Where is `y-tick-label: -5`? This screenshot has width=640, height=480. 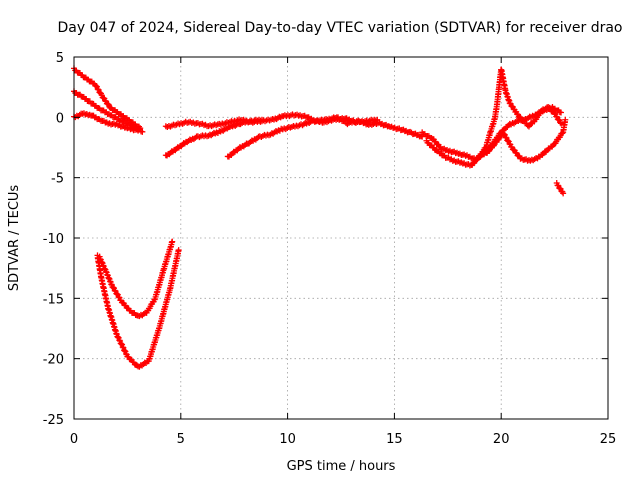 y-tick-label: -5 is located at coordinates (57, 179).